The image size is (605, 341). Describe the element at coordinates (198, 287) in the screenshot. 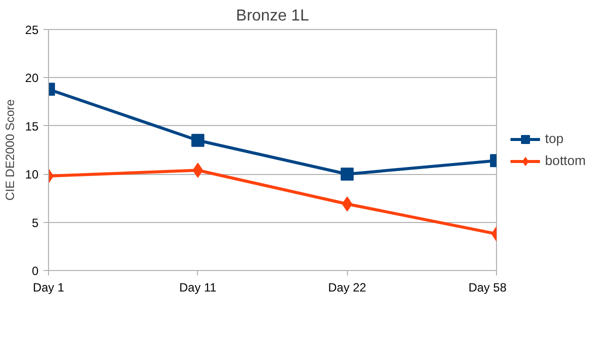

I see `x-tick-label: Day 11` at that location.